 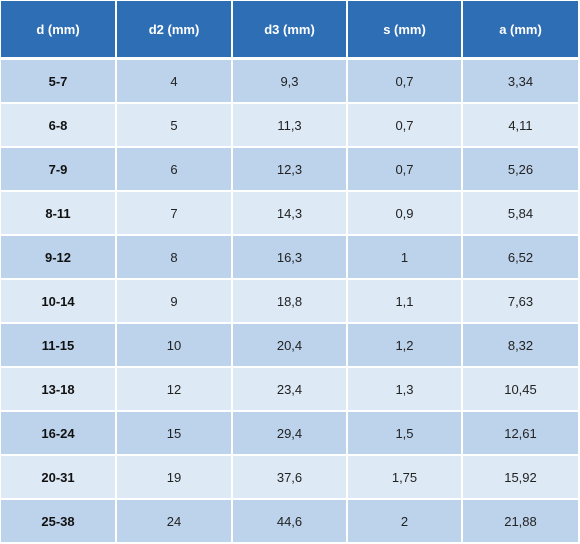 What do you see at coordinates (405, 257) in the screenshot?
I see `cell-s: 1` at bounding box center [405, 257].